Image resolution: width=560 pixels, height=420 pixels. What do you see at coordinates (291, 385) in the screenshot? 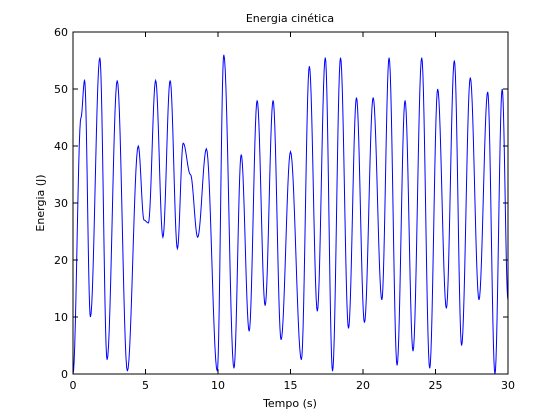
I see `x-tick-label: 15` at bounding box center [291, 385].